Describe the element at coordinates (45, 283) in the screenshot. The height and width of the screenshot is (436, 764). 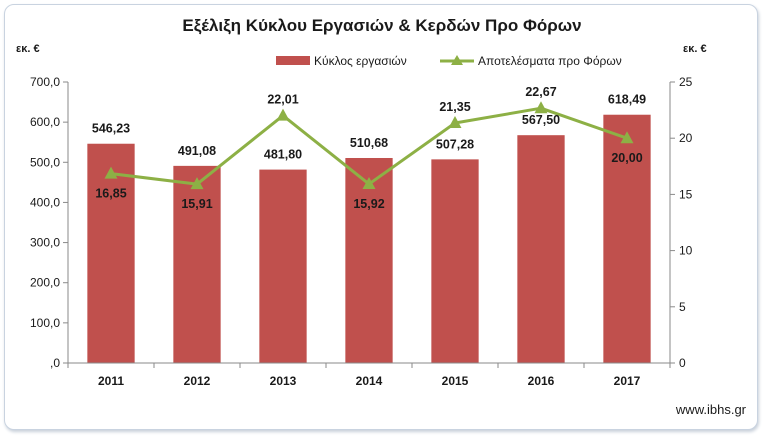
I see `left-tick-label: 200,0` at that location.